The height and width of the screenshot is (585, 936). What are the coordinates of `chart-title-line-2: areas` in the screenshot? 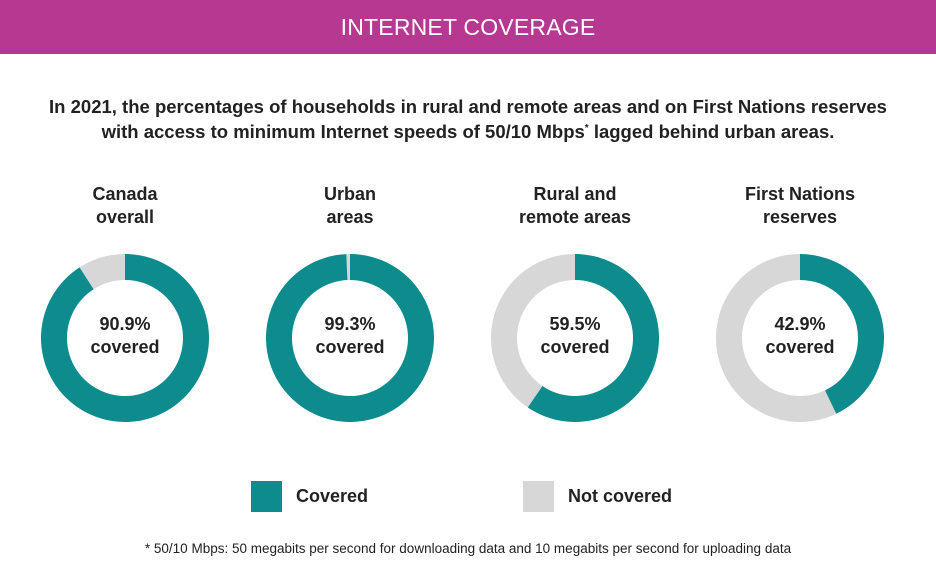 It's located at (350, 217).